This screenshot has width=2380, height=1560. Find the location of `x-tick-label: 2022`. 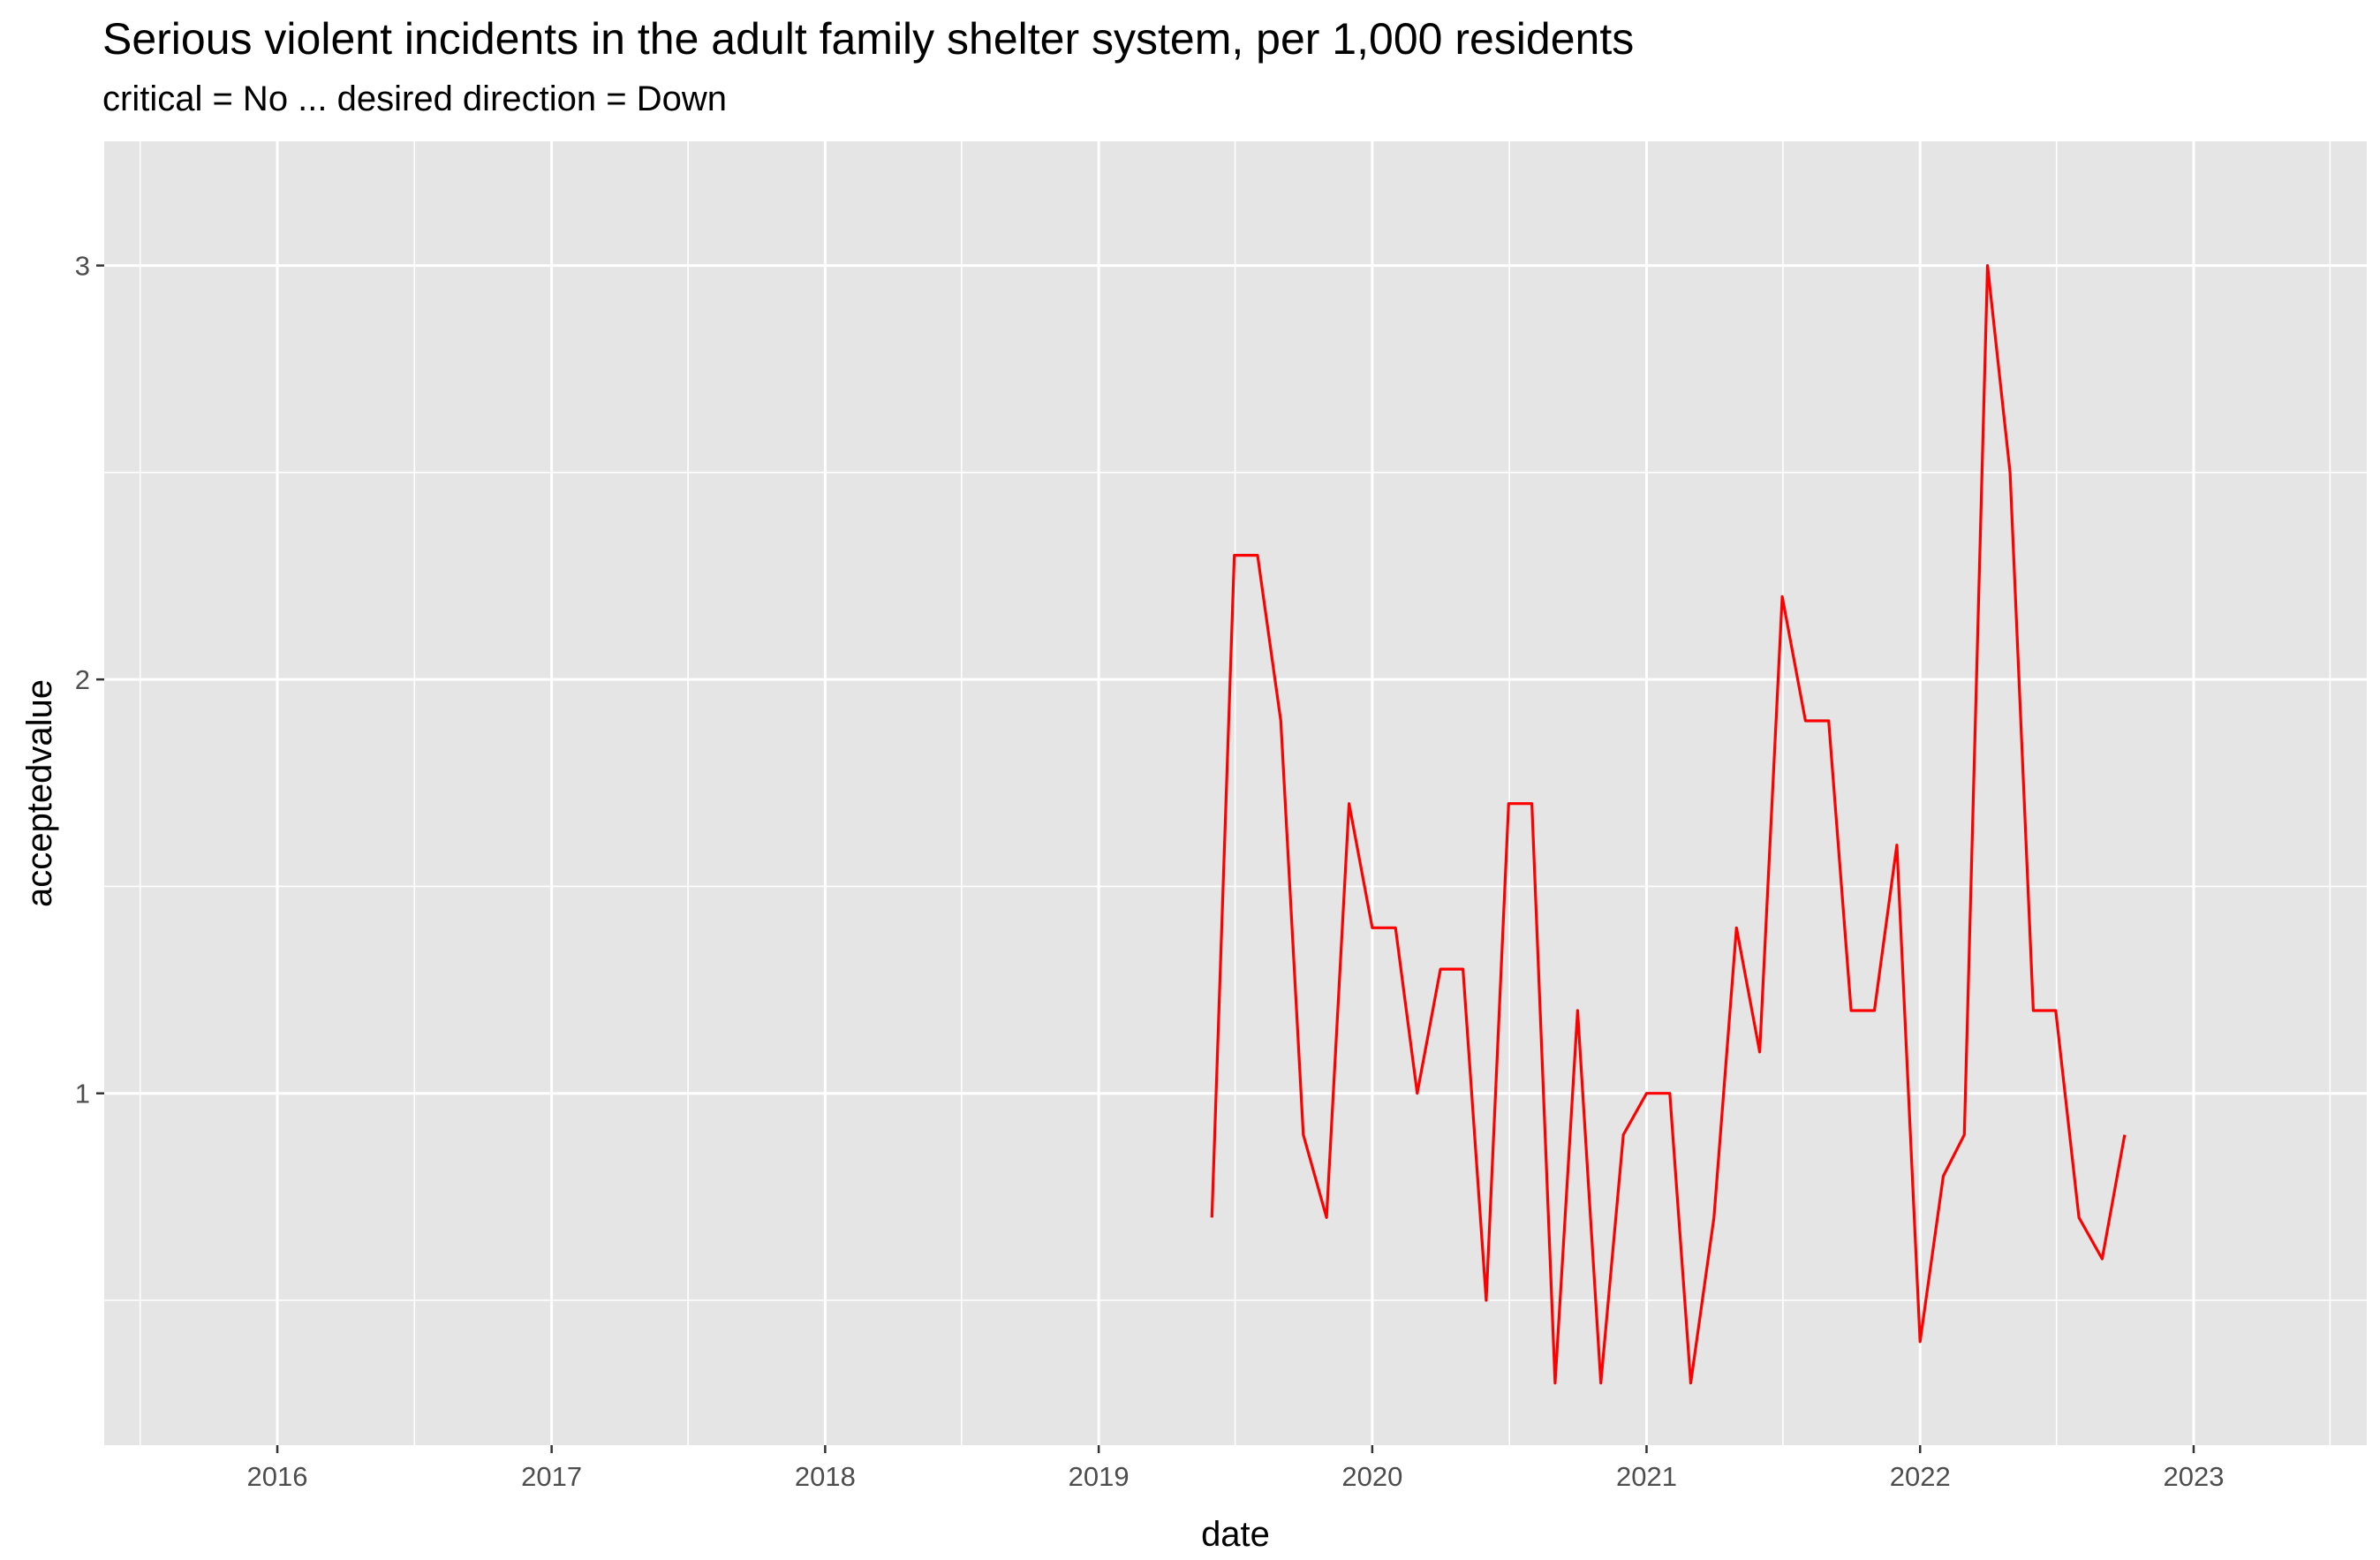

x-tick-label: 2022 is located at coordinates (1920, 1476).